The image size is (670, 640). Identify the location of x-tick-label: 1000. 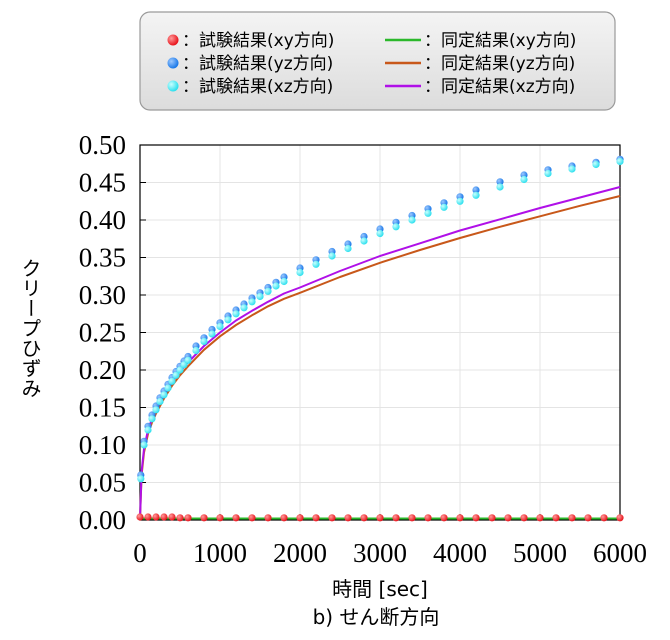
(220, 553).